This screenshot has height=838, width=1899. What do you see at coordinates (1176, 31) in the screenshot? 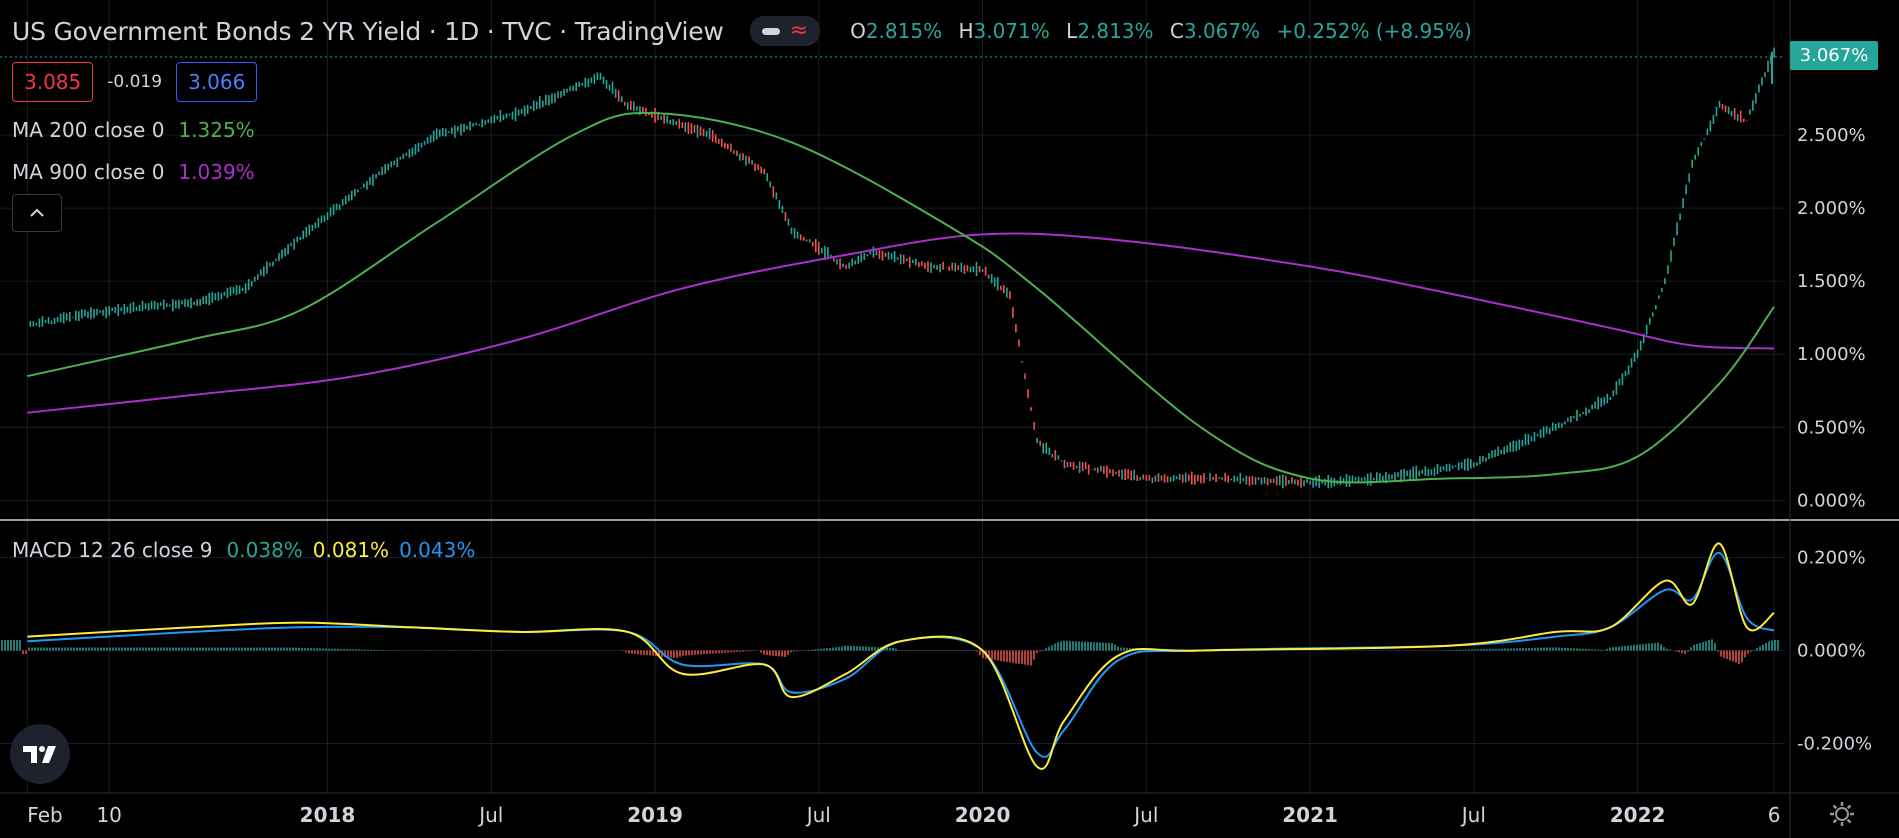
I see `close-key: C` at bounding box center [1176, 31].